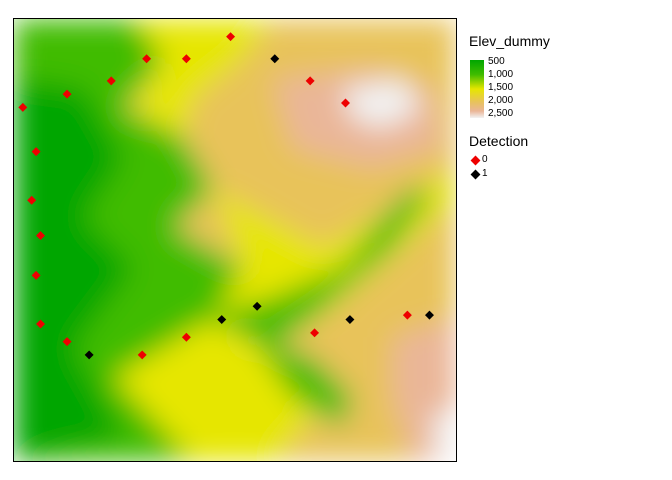  I want to click on elevation-tick-2500: 2,500, so click(501, 113).